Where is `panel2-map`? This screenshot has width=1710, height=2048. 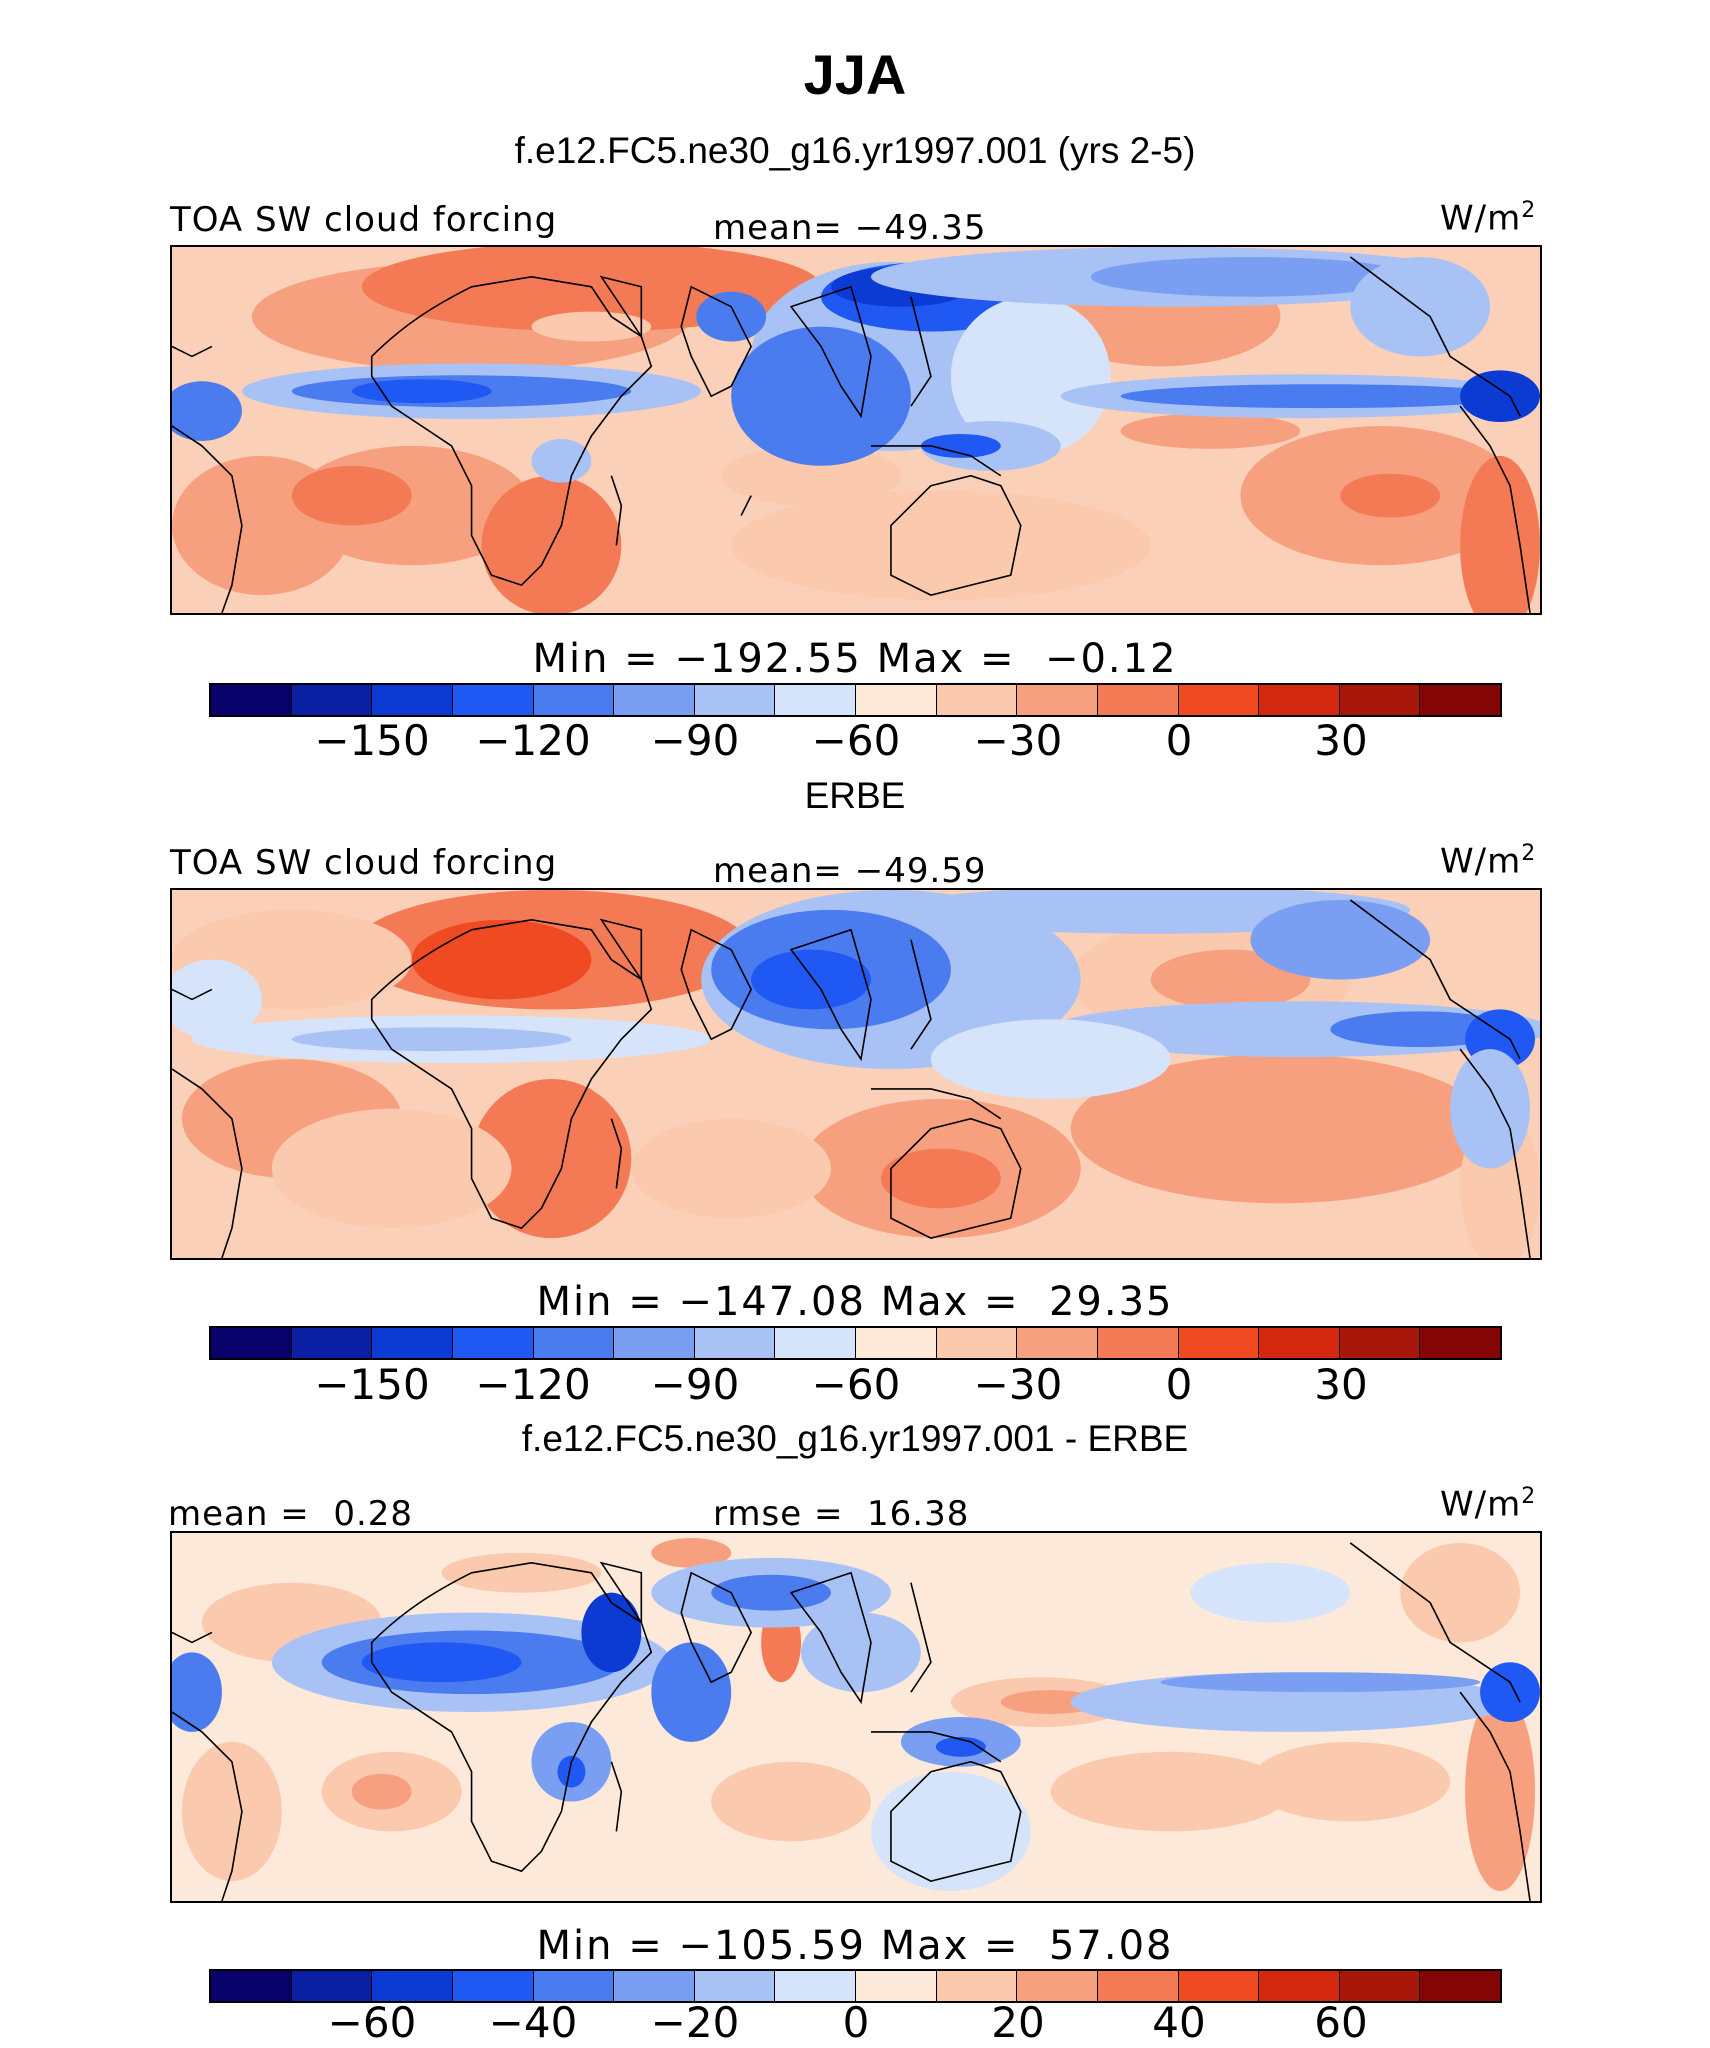 panel2-map is located at coordinates (856, 1074).